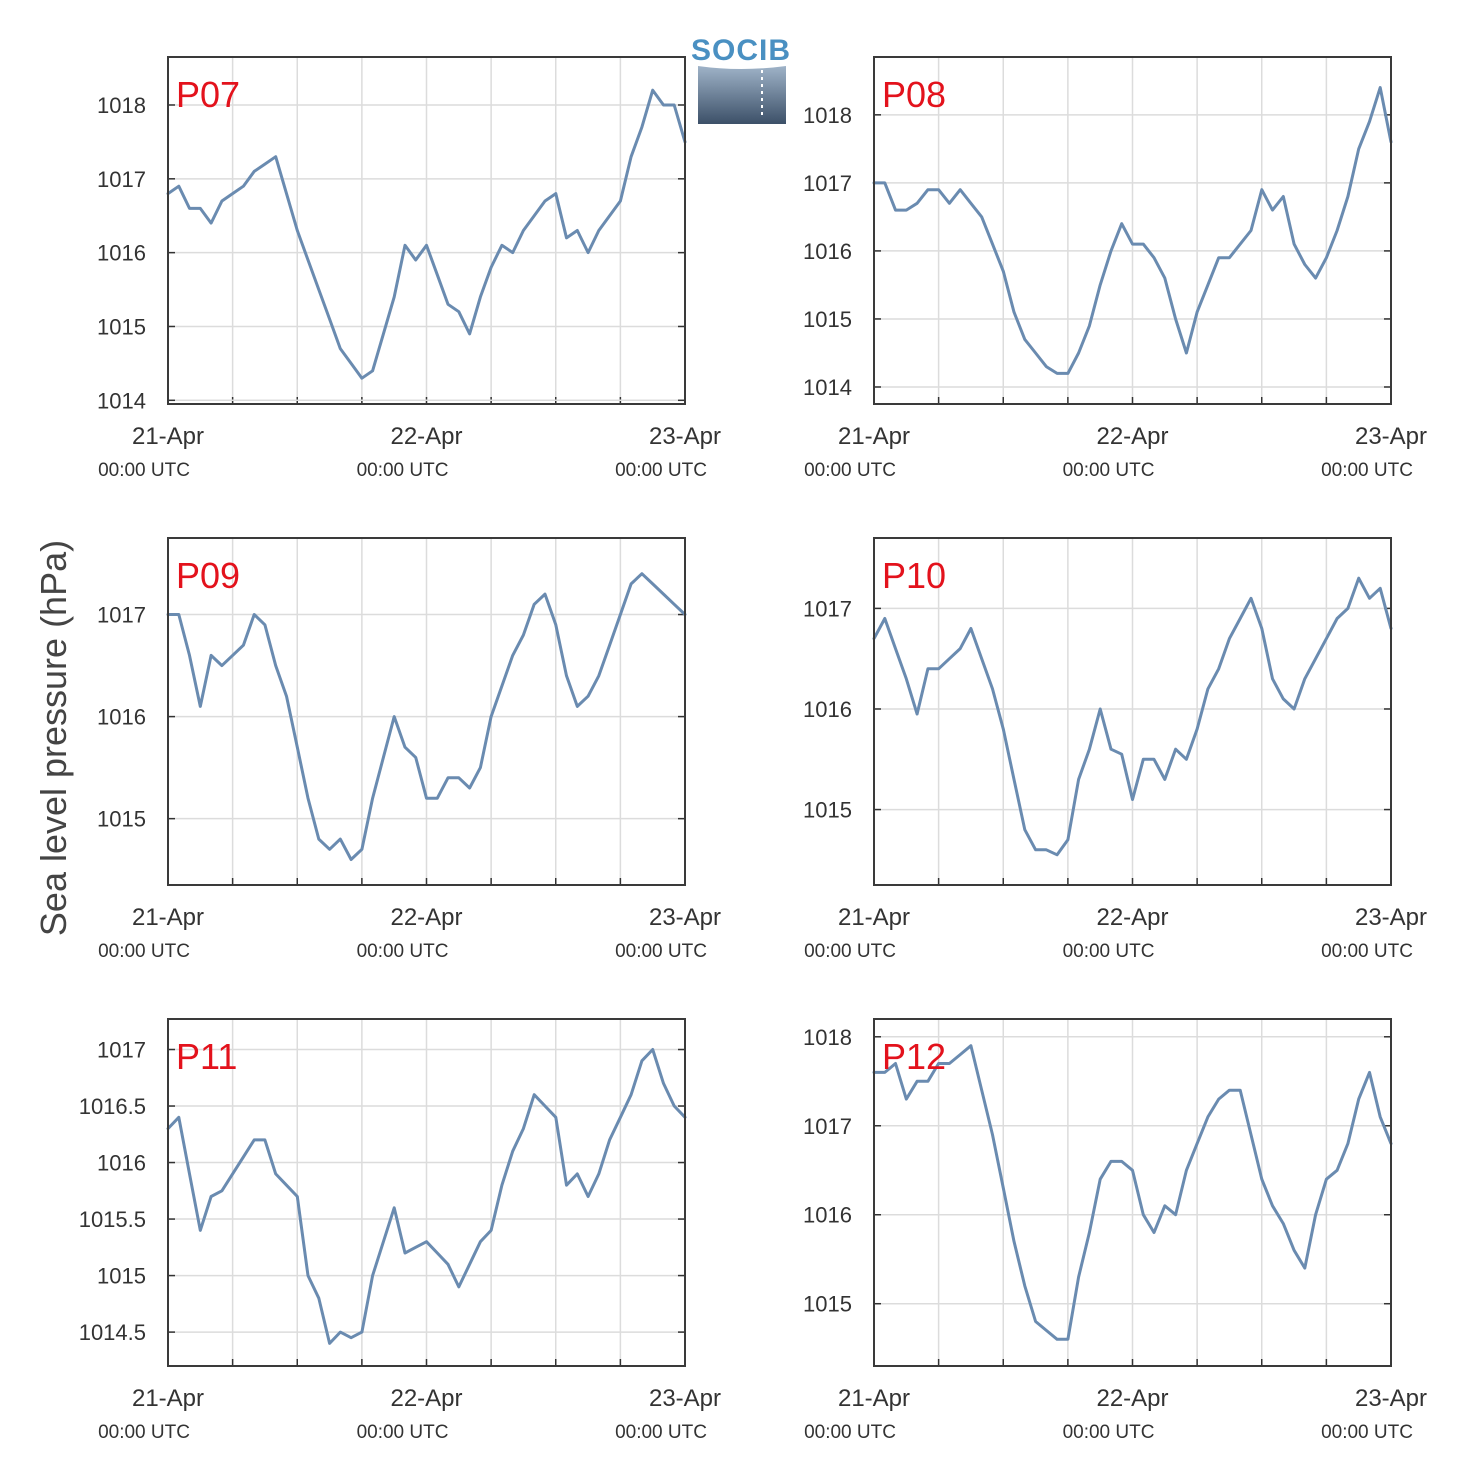 The width and height of the screenshot is (1462, 1474). Describe the element at coordinates (426, 1196) in the screenshot. I see `series-line-p11` at that location.